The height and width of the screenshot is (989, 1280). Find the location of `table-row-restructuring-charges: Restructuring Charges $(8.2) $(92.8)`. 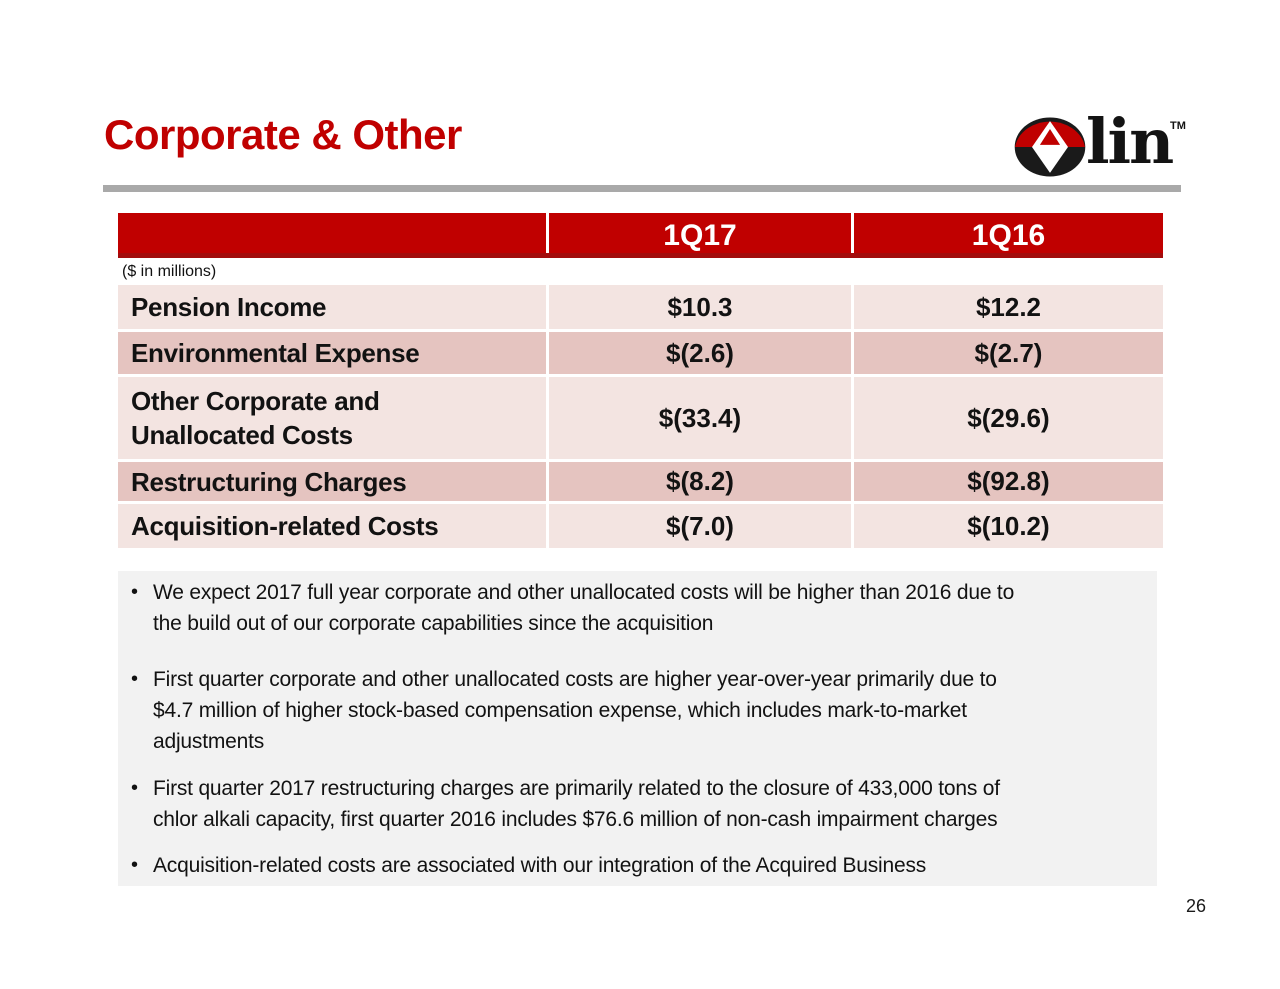

table-row-restructuring-charges: Restructuring Charges $(8.2) $(92.8) is located at coordinates (640, 481).